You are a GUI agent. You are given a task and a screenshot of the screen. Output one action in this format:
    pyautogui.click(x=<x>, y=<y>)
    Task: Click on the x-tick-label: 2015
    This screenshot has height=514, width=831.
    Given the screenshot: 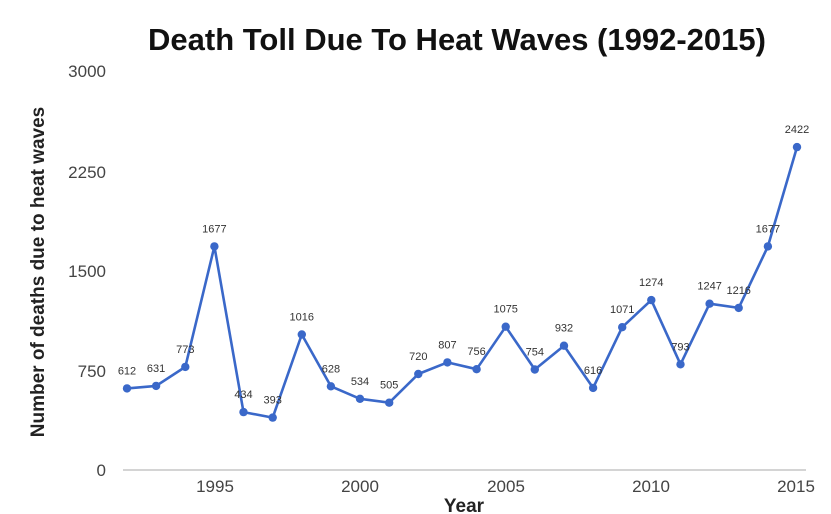 What is the action you would take?
    pyautogui.click(x=796, y=486)
    